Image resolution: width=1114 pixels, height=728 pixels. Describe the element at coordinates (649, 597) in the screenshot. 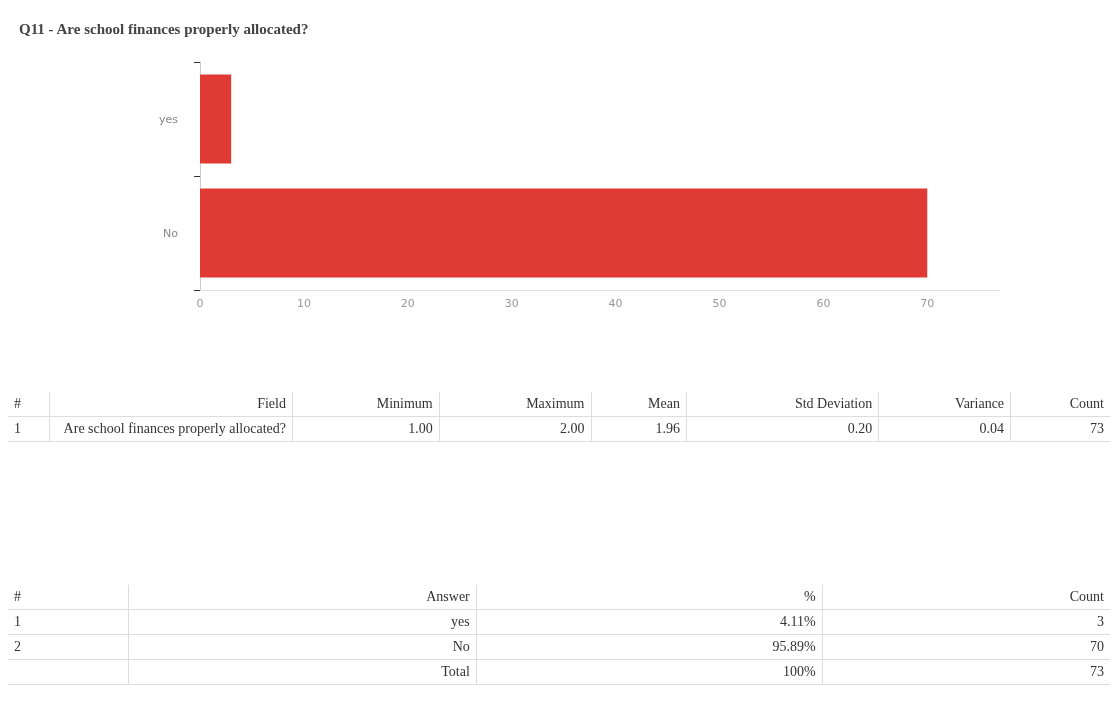

I see `category-label: %` at that location.